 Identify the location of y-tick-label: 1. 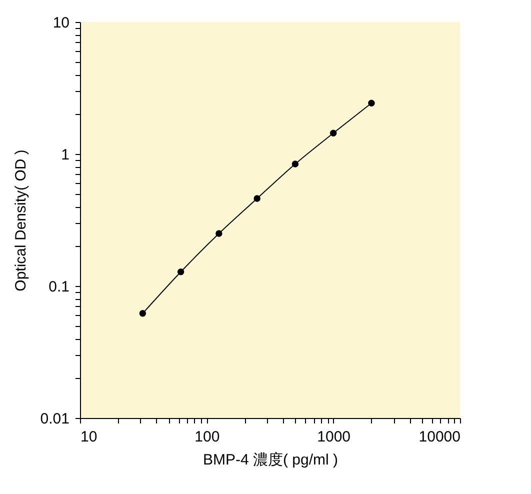
(65, 155).